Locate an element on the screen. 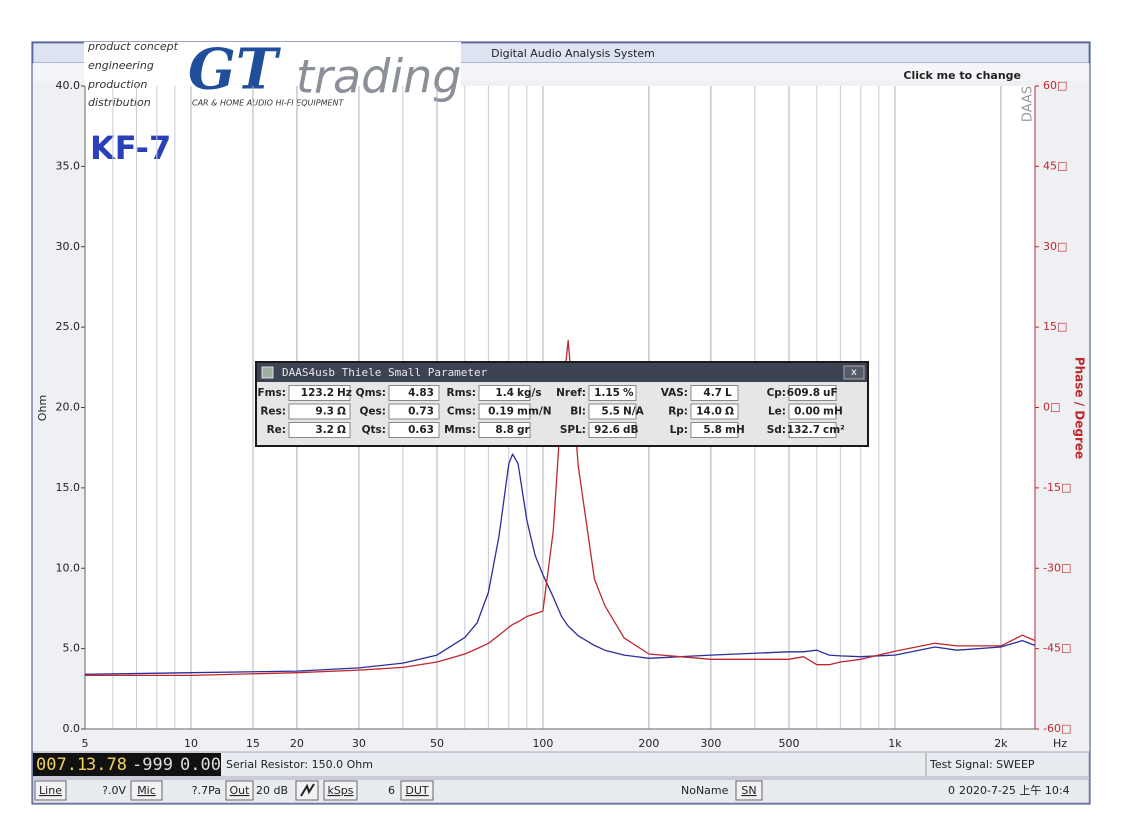  param-unit: dB is located at coordinates (631, 430).